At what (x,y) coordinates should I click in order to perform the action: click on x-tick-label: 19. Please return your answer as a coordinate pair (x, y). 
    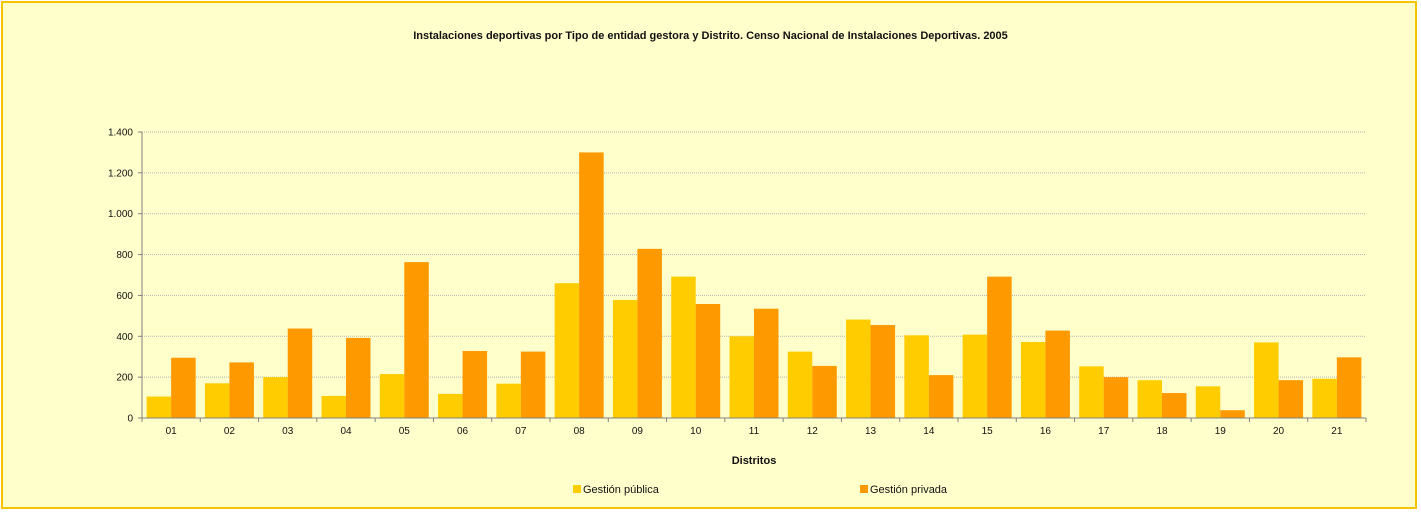
    Looking at the image, I should click on (1221, 431).